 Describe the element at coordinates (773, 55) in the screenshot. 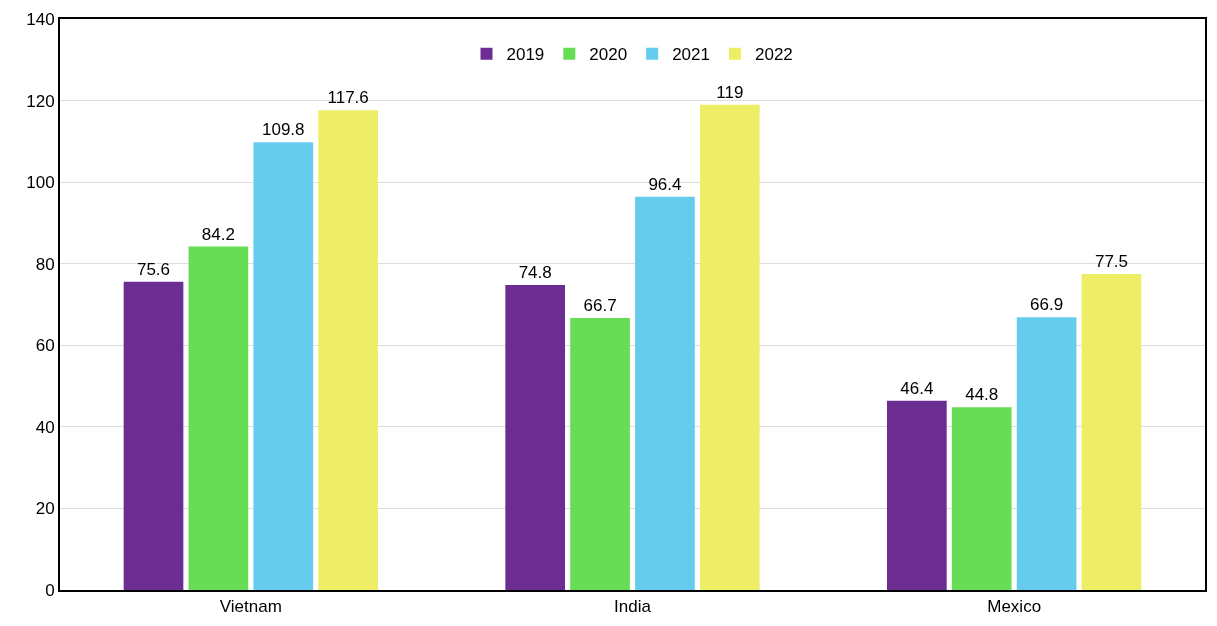

I see `legend-label: 2022` at that location.